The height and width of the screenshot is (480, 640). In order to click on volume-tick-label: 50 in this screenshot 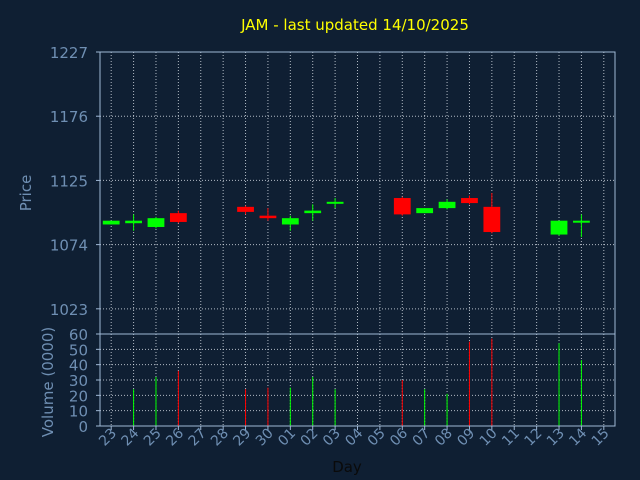, I will do `click(78, 350)`.